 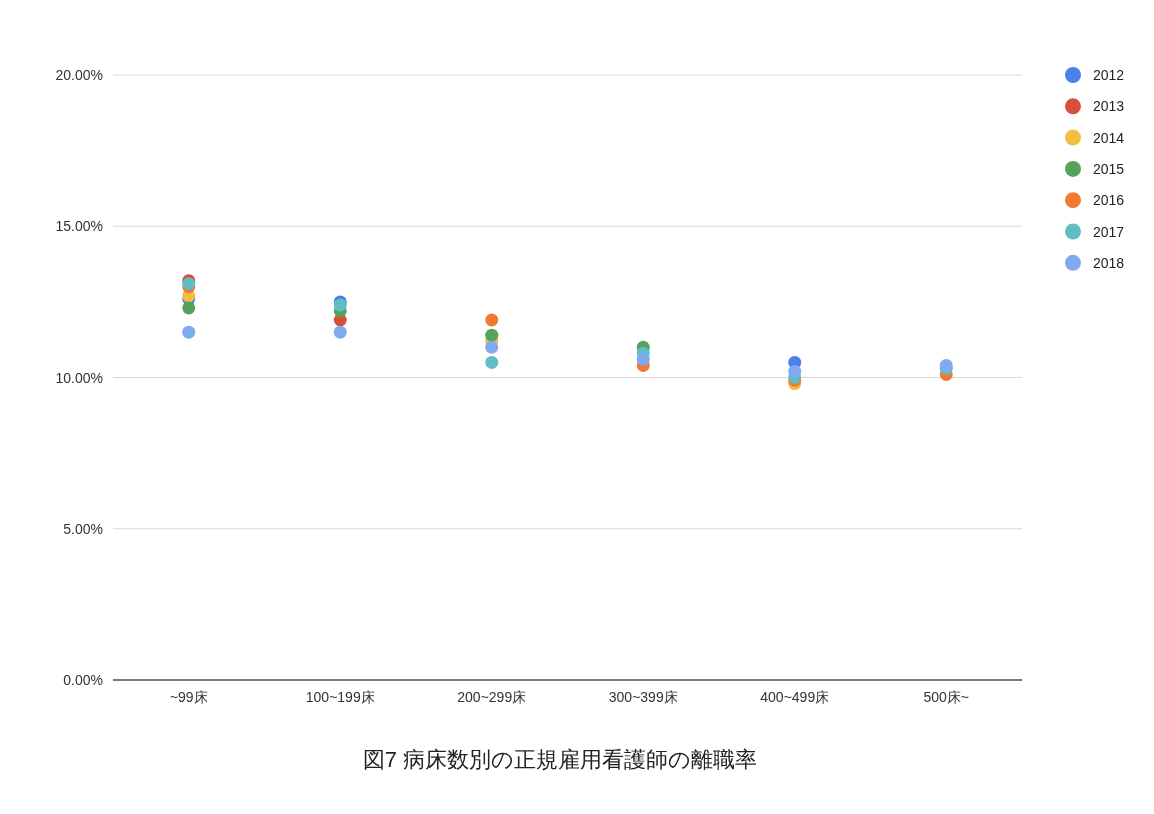 I want to click on x-tick-label: 300~399床, so click(x=643, y=697).